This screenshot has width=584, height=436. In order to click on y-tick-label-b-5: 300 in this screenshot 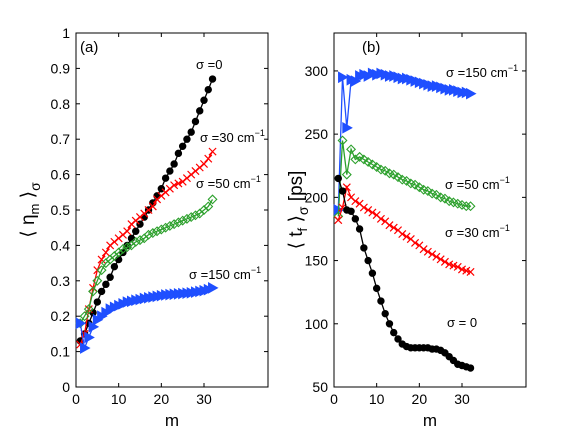, I will do `click(317, 71)`.